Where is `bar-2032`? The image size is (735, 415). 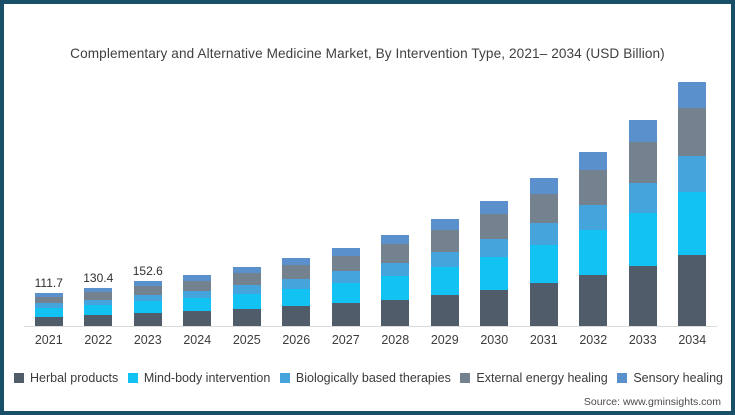
bar-2032 is located at coordinates (593, 238).